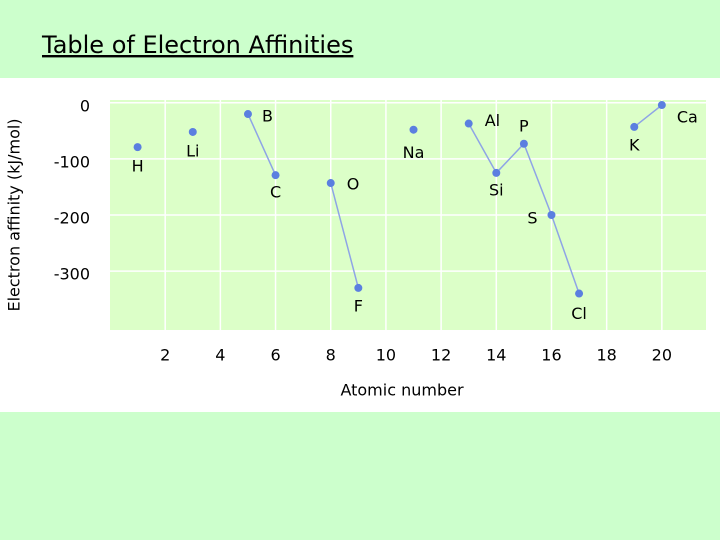 The width and height of the screenshot is (720, 540). Describe the element at coordinates (524, 125) in the screenshot. I see `point-label: P` at that location.